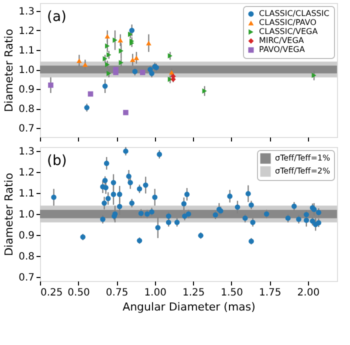 The height and width of the screenshot is (345, 350). What do you see at coordinates (79, 293) in the screenshot?
I see `x-tick-label: 0.50` at bounding box center [79, 293].